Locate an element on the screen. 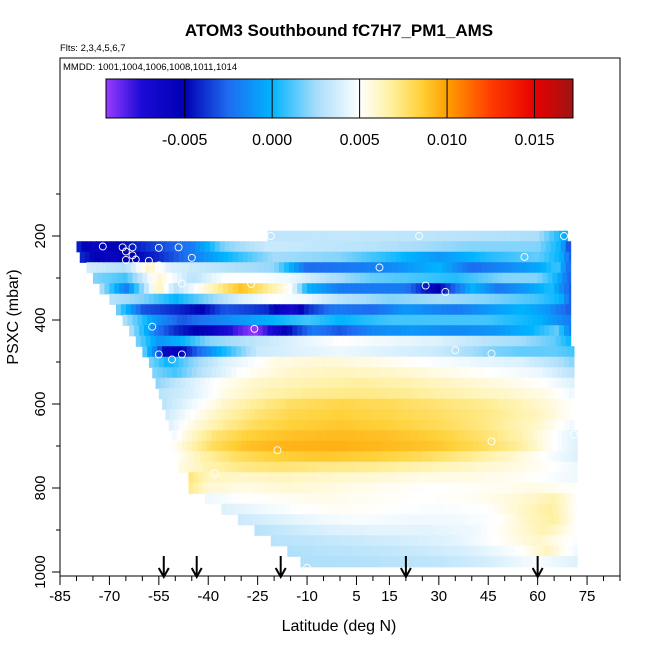 This screenshot has height=655, width=650. x-tick-label: -40 is located at coordinates (208, 596).